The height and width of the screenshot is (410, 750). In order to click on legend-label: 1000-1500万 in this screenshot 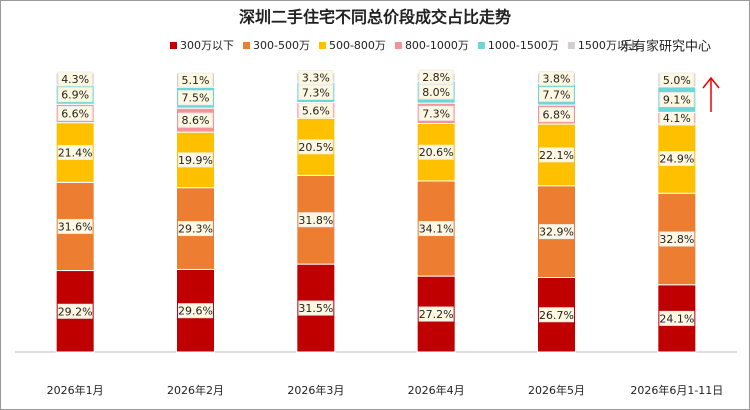, I will do `click(523, 45)`.